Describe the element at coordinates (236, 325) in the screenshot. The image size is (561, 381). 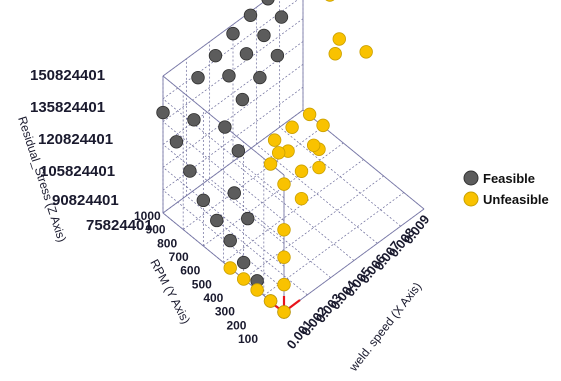
I see `y-tick-label: 200` at that location.